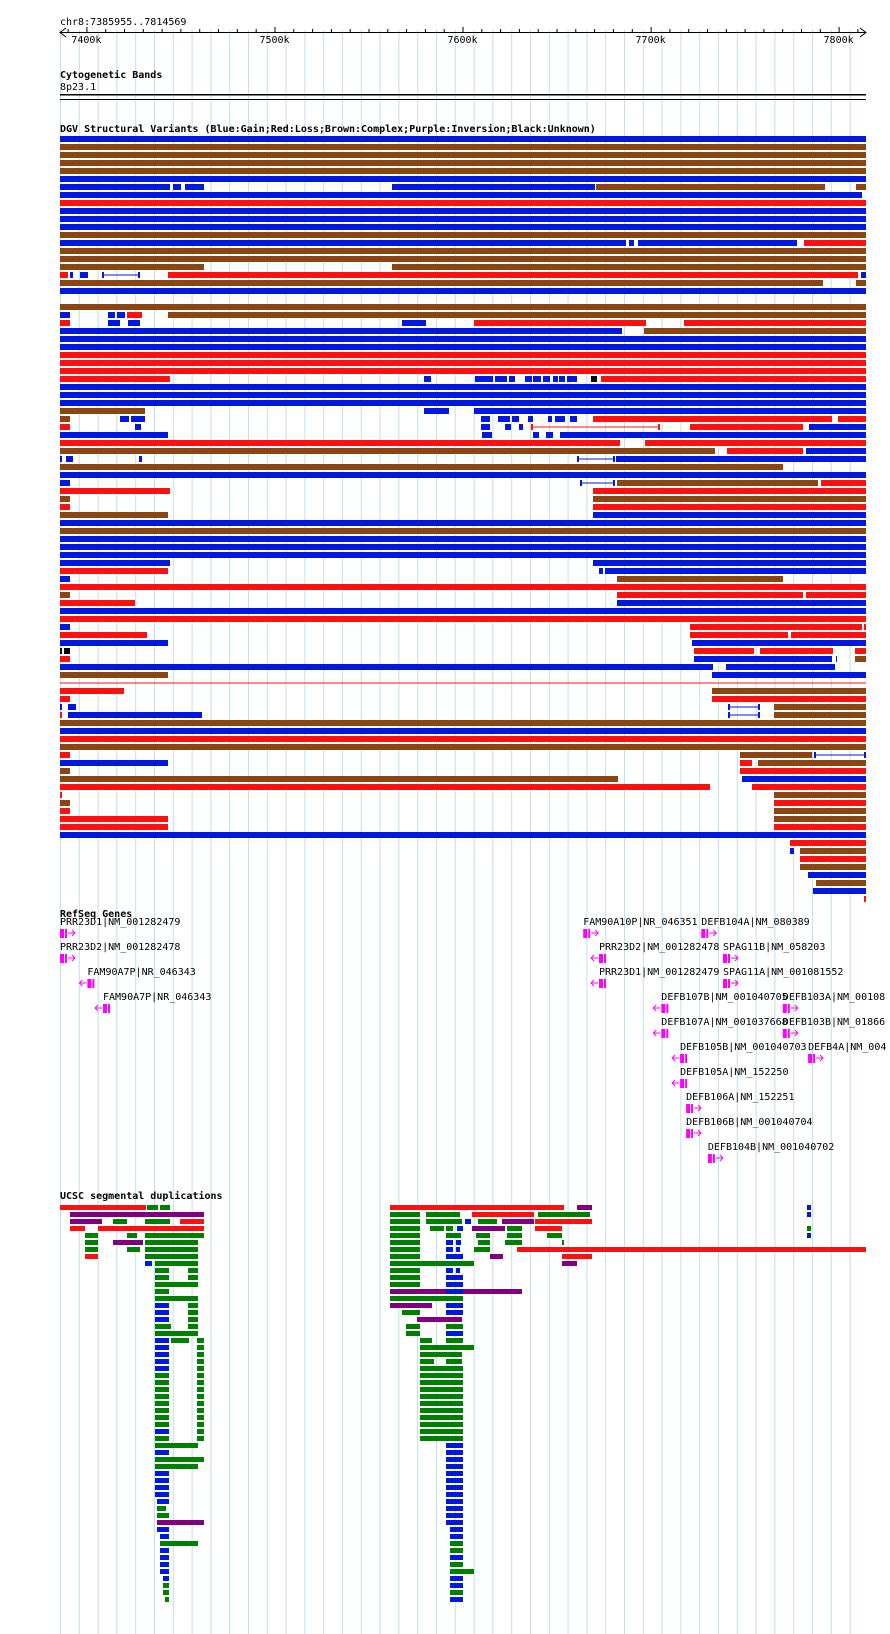 The width and height of the screenshot is (890, 1634). What do you see at coordinates (120, 947) in the screenshot?
I see `gene-label: PRR23D2|NM_001282478` at bounding box center [120, 947].